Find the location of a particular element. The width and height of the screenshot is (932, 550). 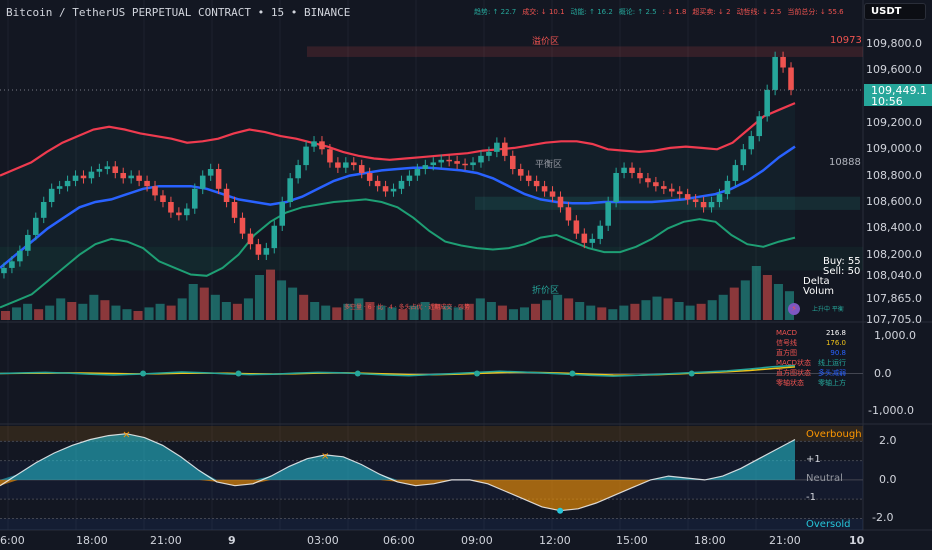

macd-tick-label: 0.0 is located at coordinates (883, 373).